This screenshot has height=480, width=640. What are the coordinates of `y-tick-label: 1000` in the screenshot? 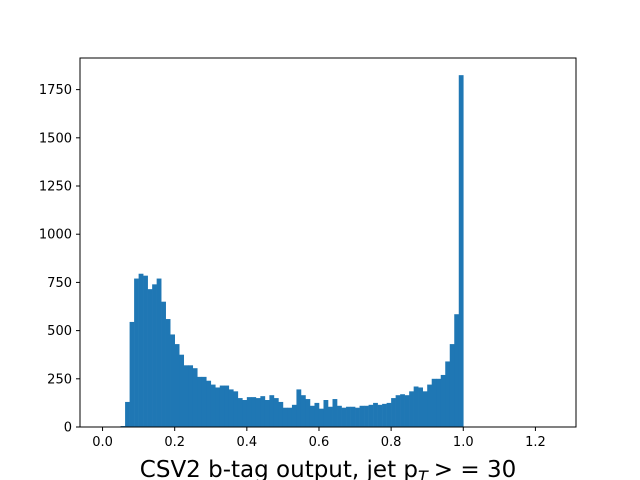 It's located at (55, 235).